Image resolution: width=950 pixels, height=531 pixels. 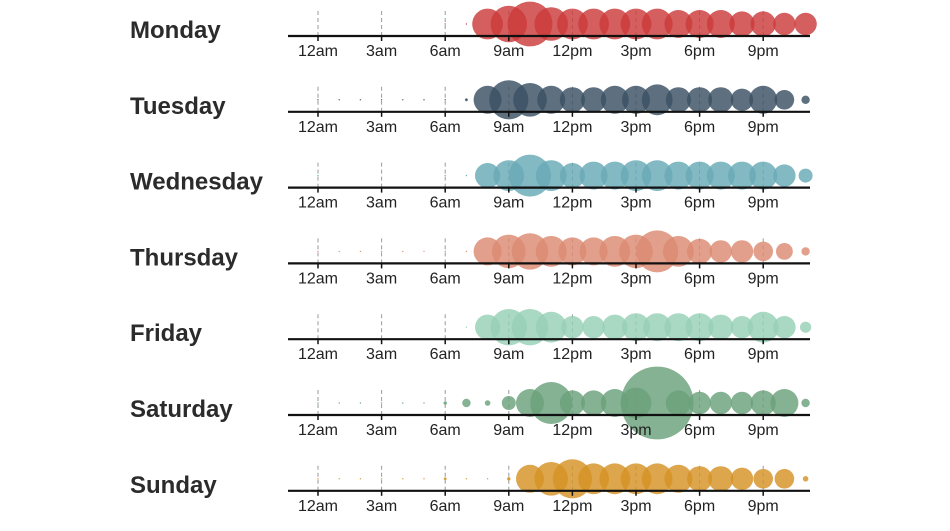 What do you see at coordinates (178, 106) in the screenshot?
I see `day-label: Tuesday` at bounding box center [178, 106].